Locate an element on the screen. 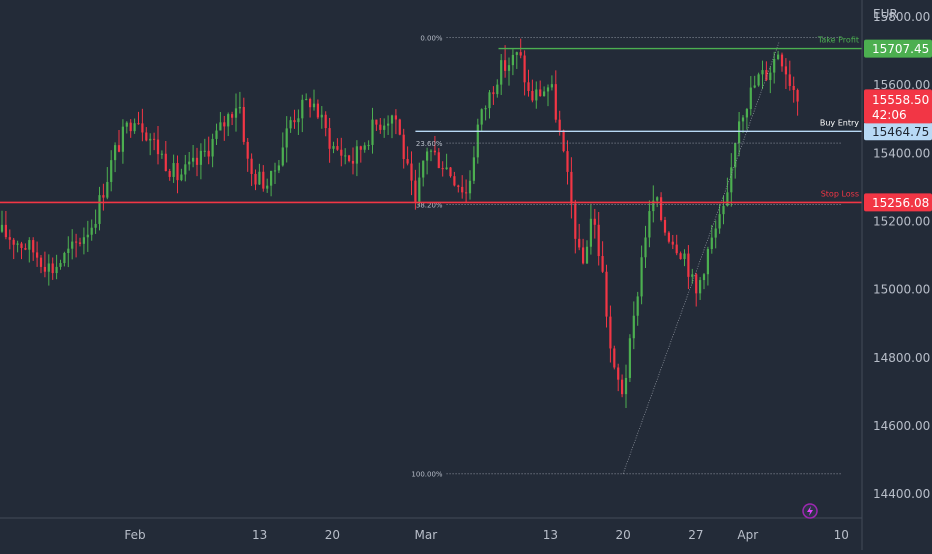  buy-entry-badge is located at coordinates (898, 131).